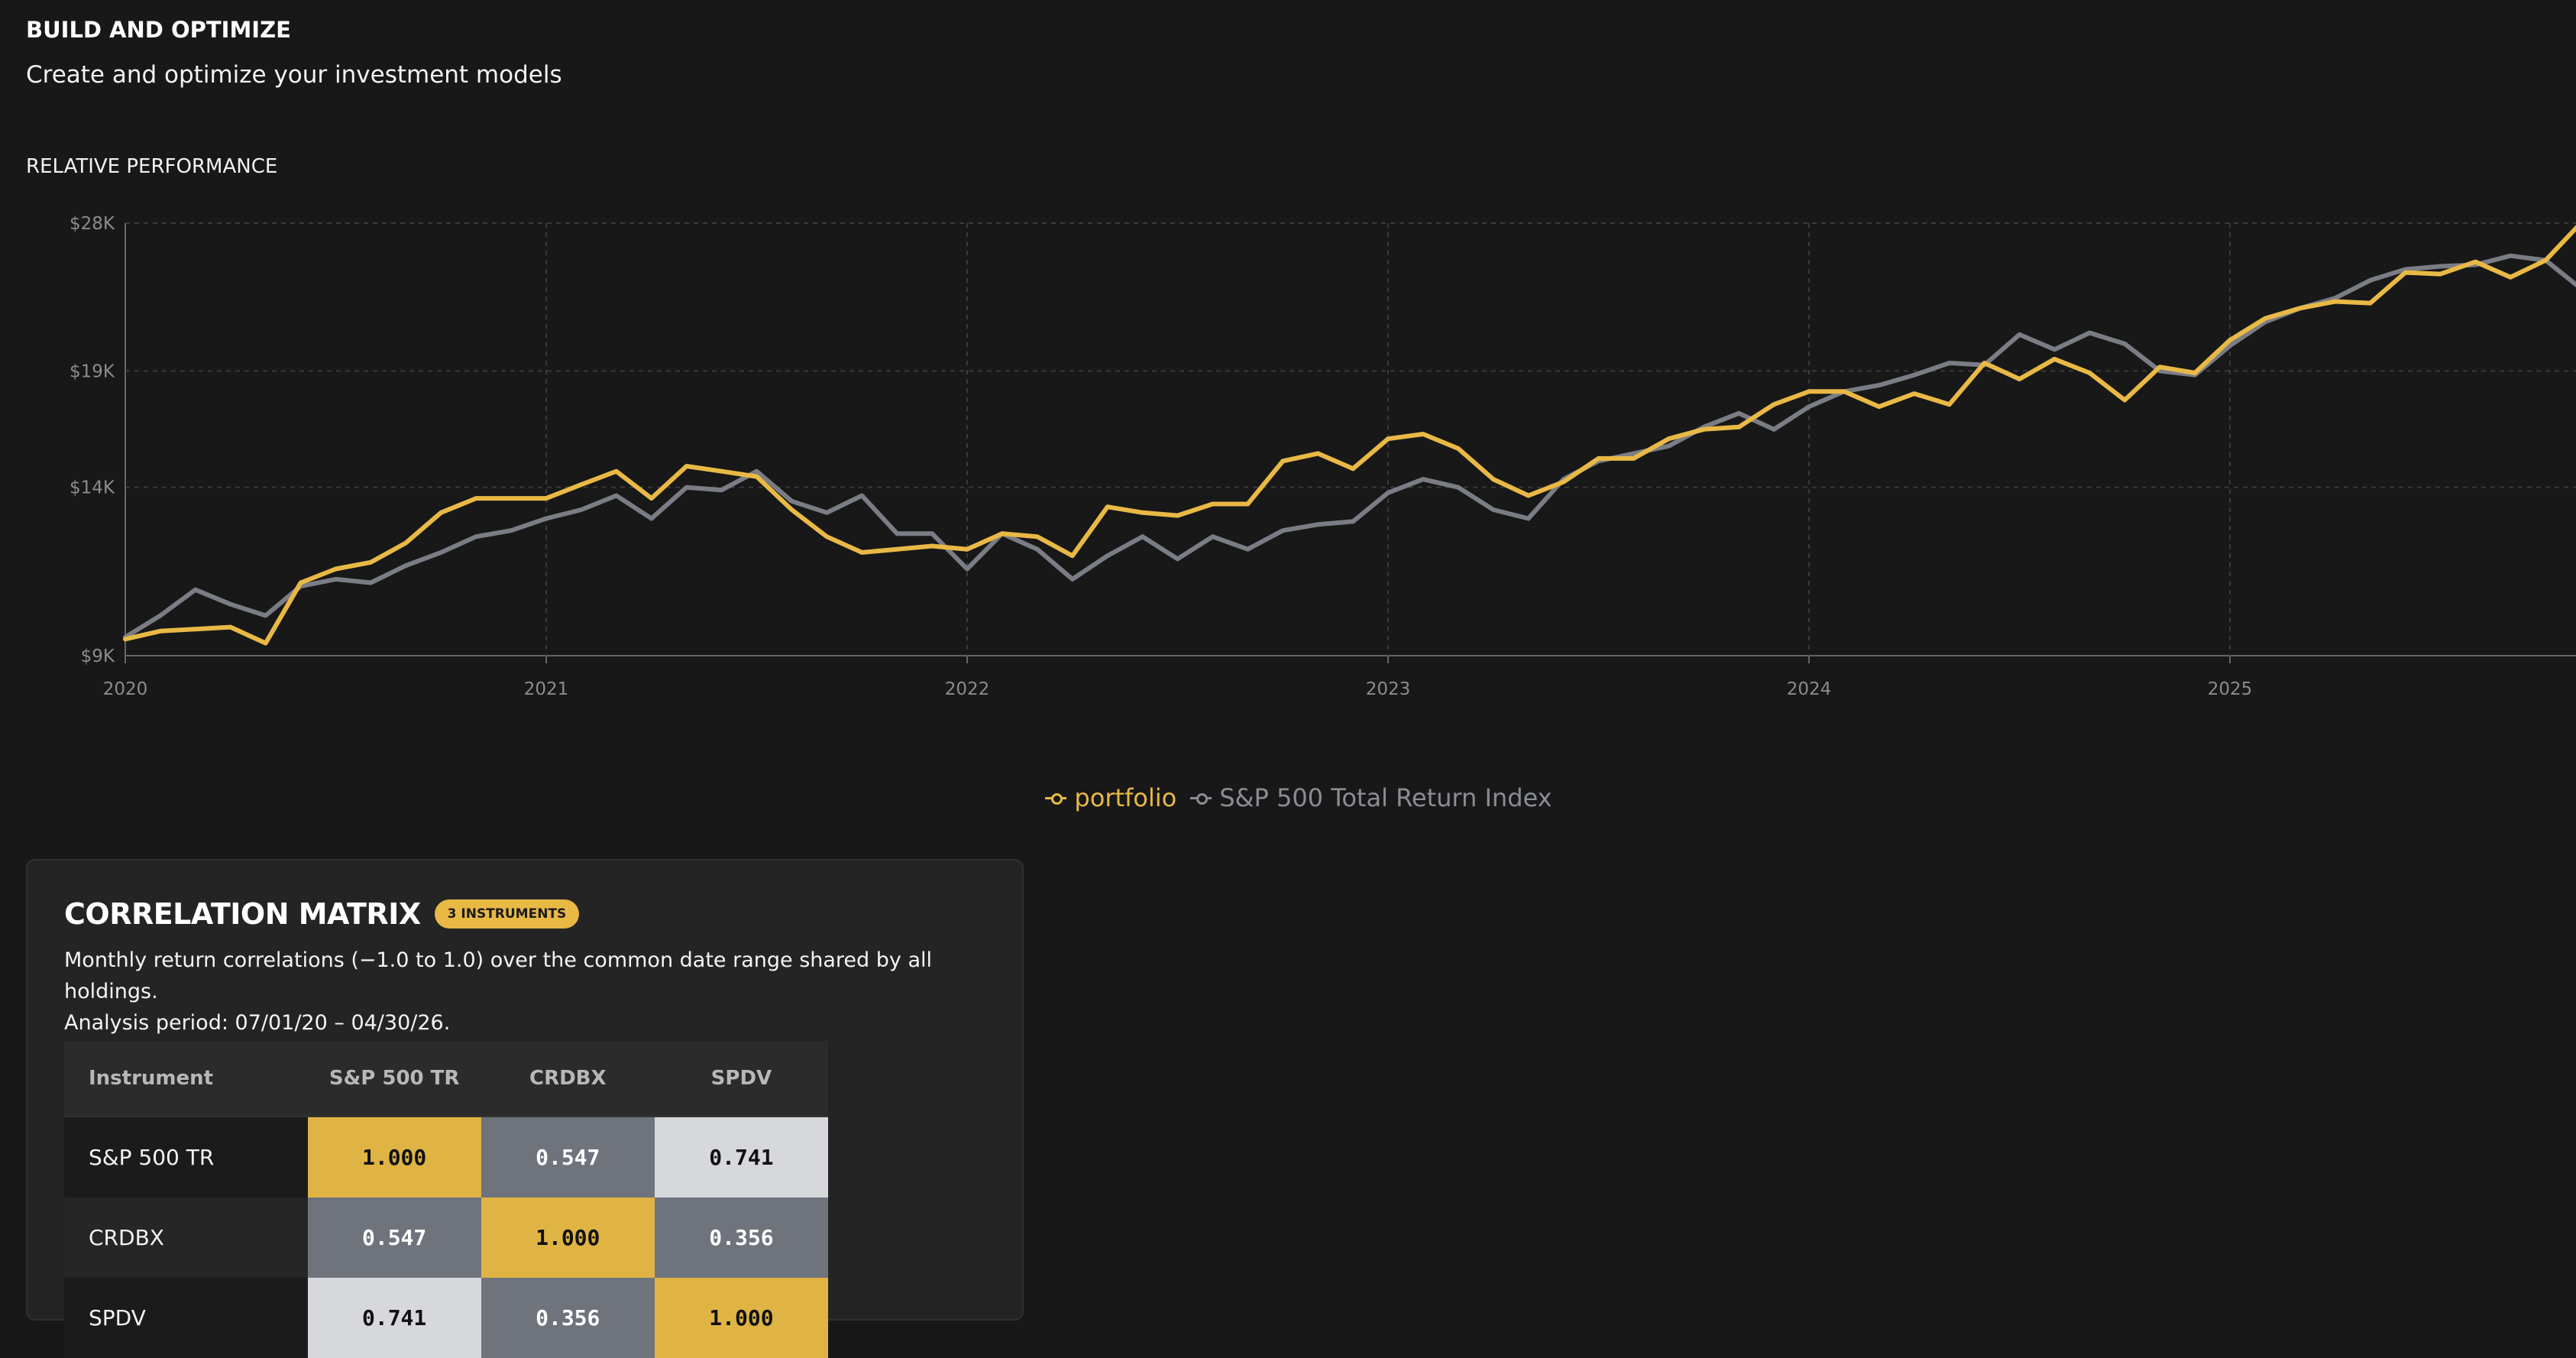 The width and height of the screenshot is (2576, 1358). I want to click on legend-item-portfolio: portfolio, so click(1110, 798).